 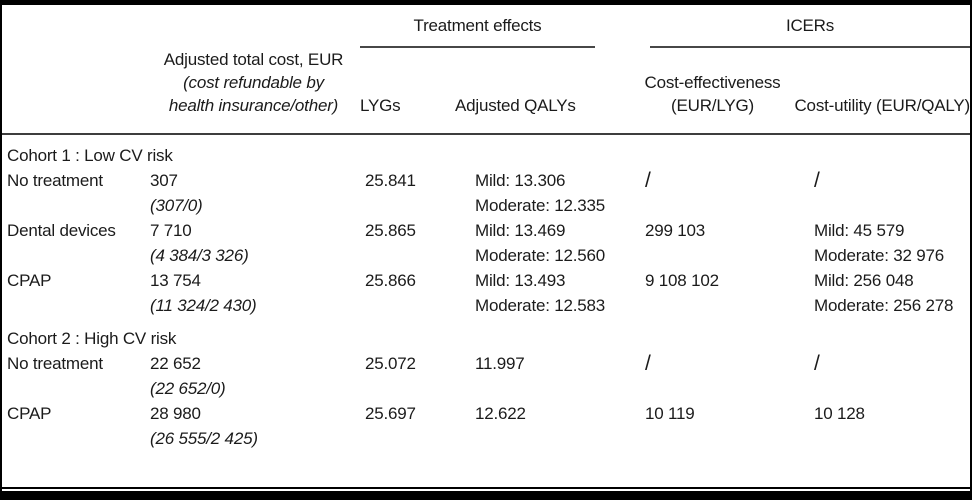 What do you see at coordinates (407, 293) in the screenshot?
I see `lyg-cell: 25.866` at bounding box center [407, 293].